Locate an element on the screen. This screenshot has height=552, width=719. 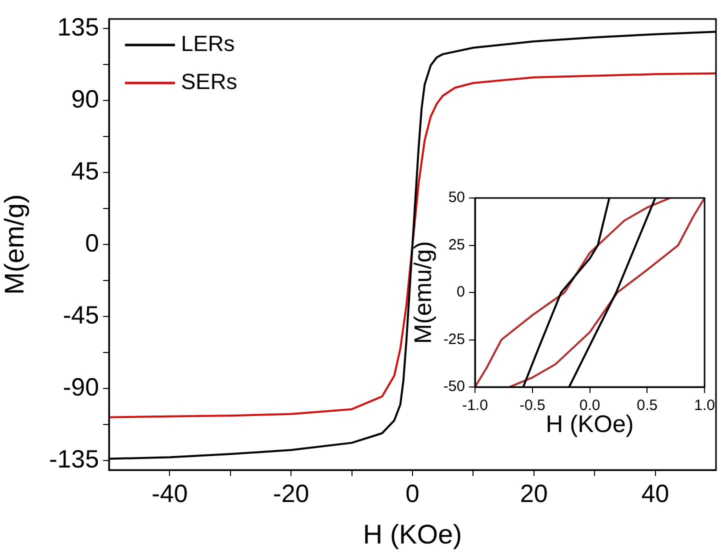
legend-label: LERs is located at coordinates (208, 43).